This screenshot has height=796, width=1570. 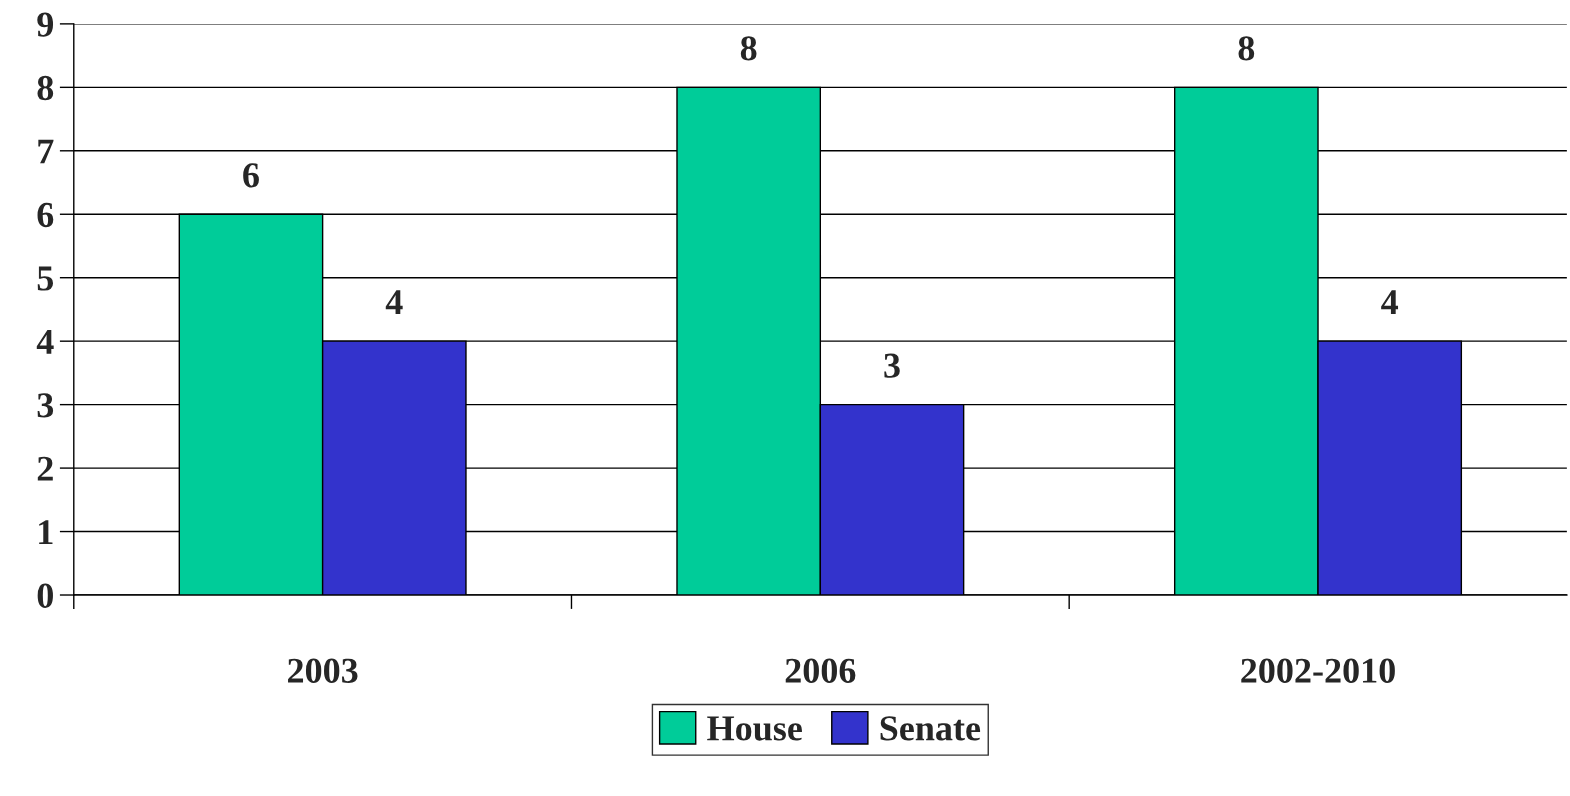 I want to click on y-tick-label: 1, so click(x=46, y=532).